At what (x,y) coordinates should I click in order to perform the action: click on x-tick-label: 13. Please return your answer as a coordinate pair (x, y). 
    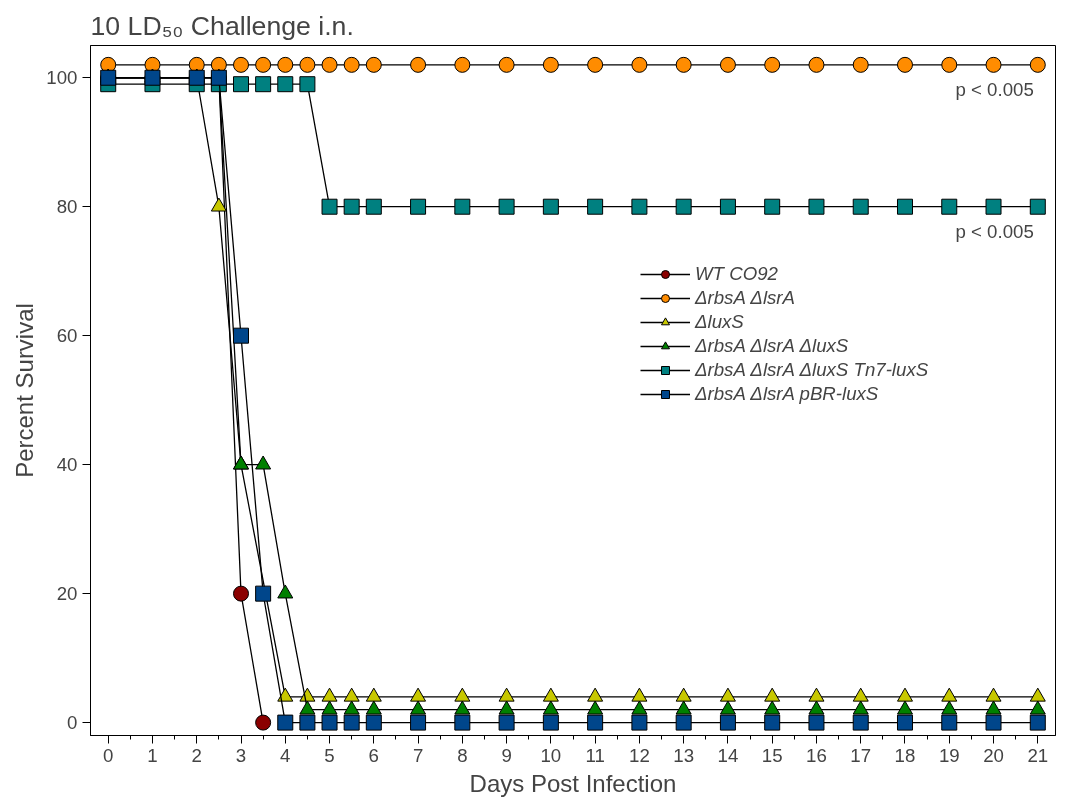
    Looking at the image, I should click on (684, 755).